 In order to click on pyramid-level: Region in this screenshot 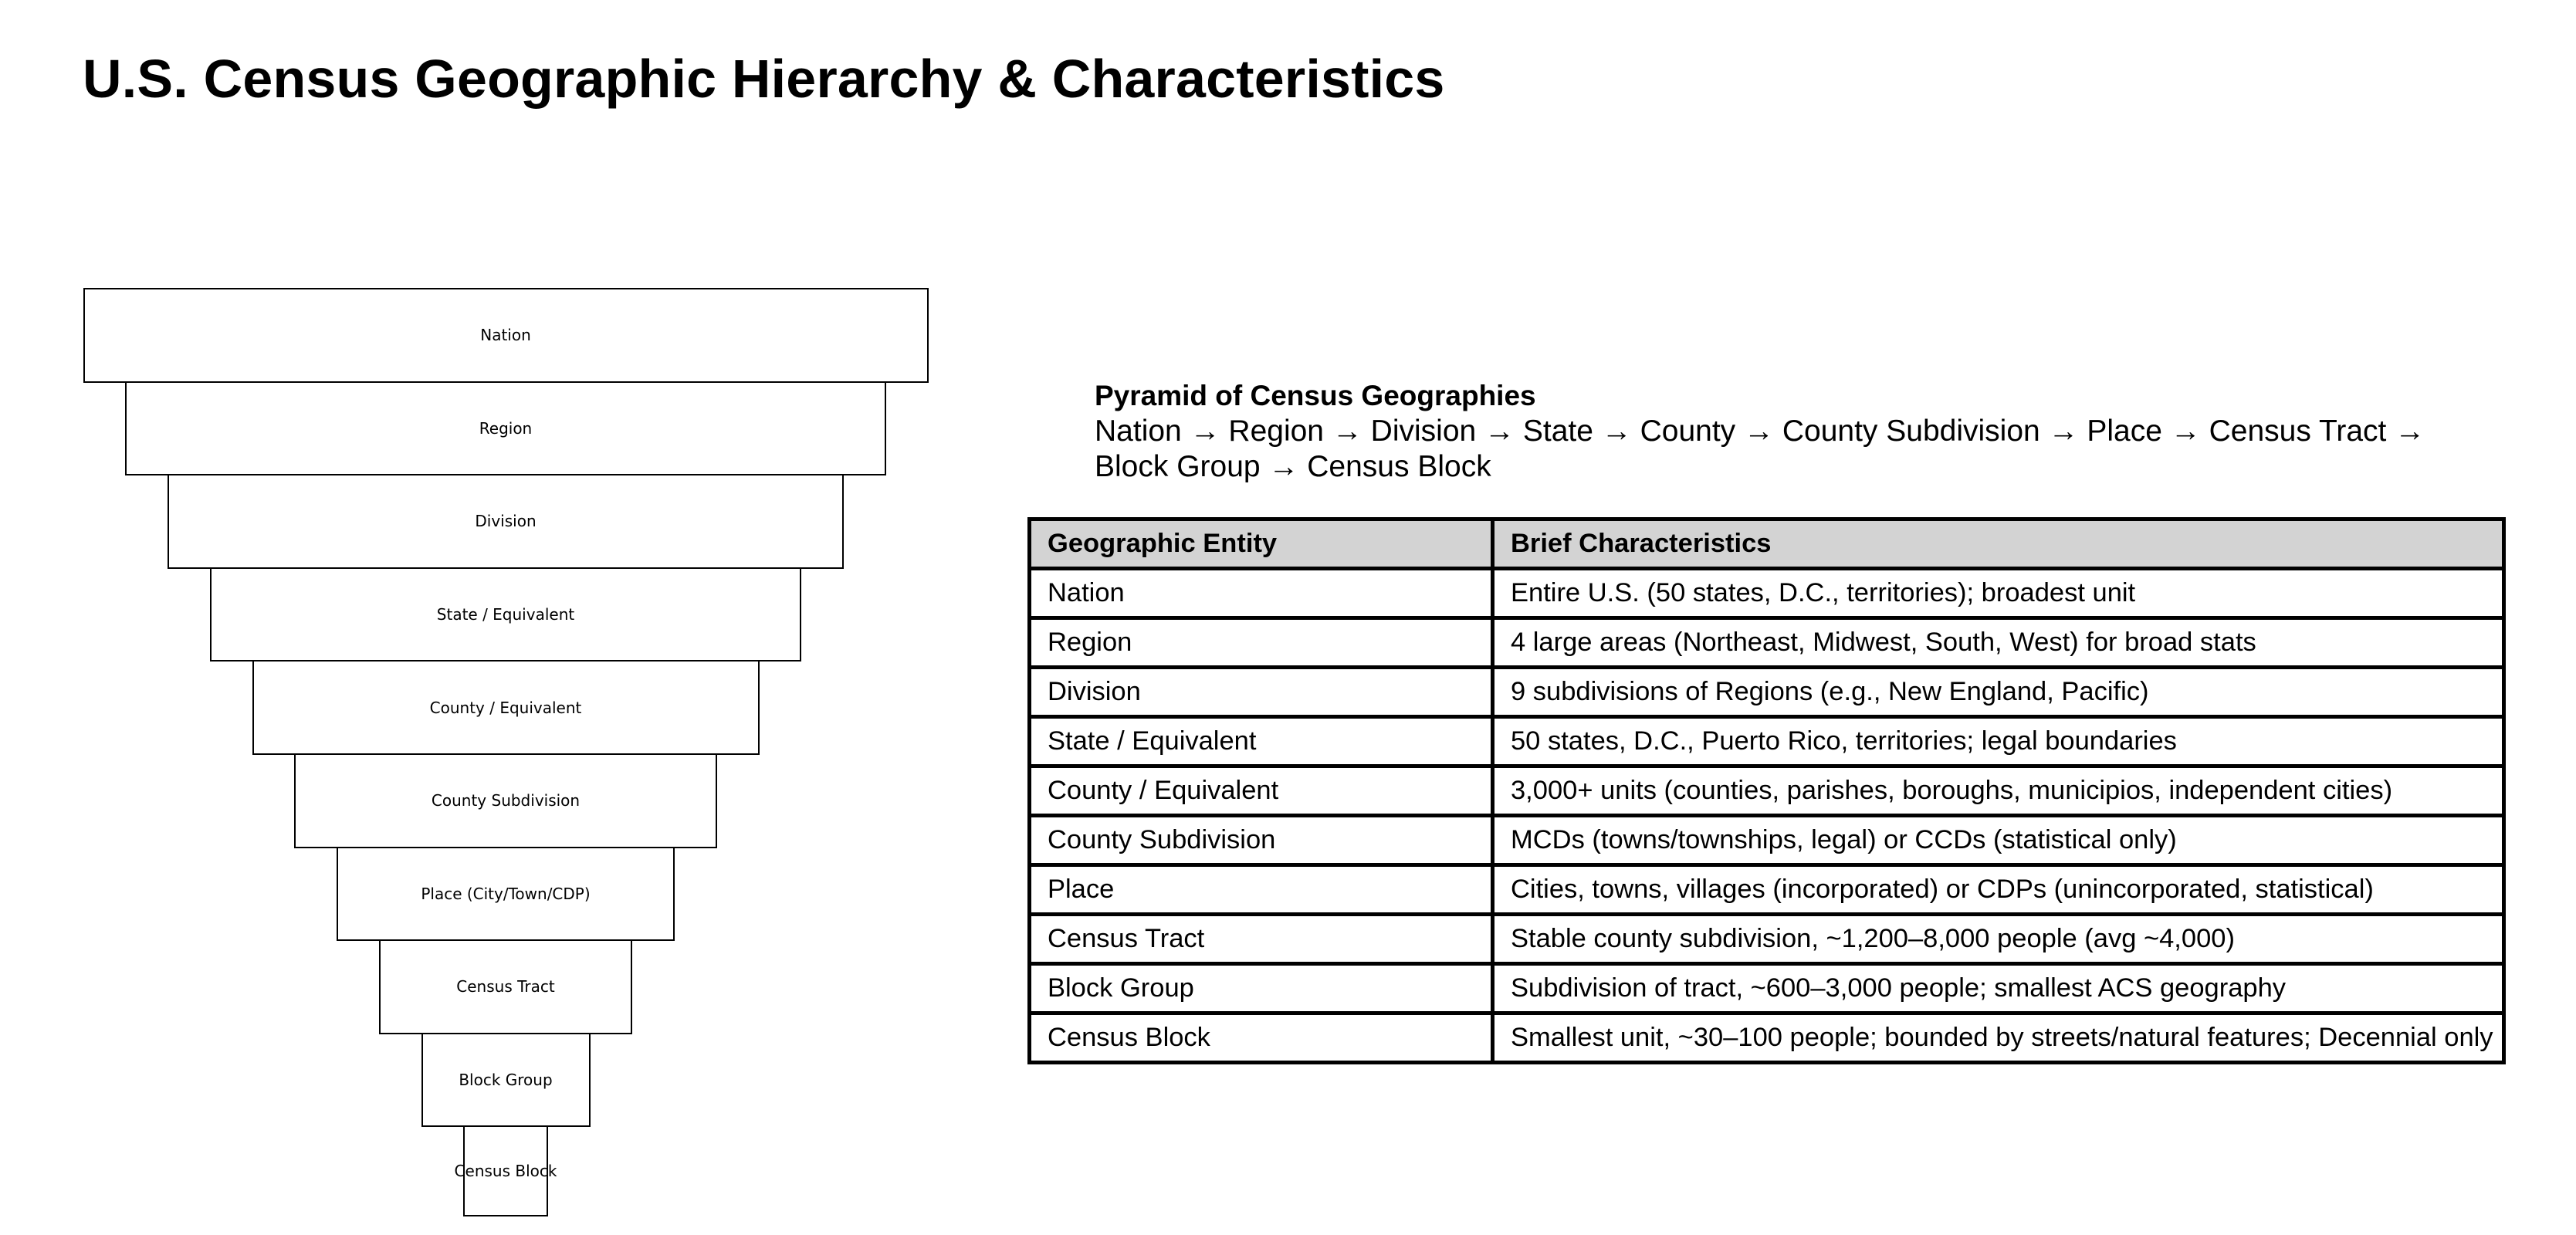, I will do `click(506, 428)`.